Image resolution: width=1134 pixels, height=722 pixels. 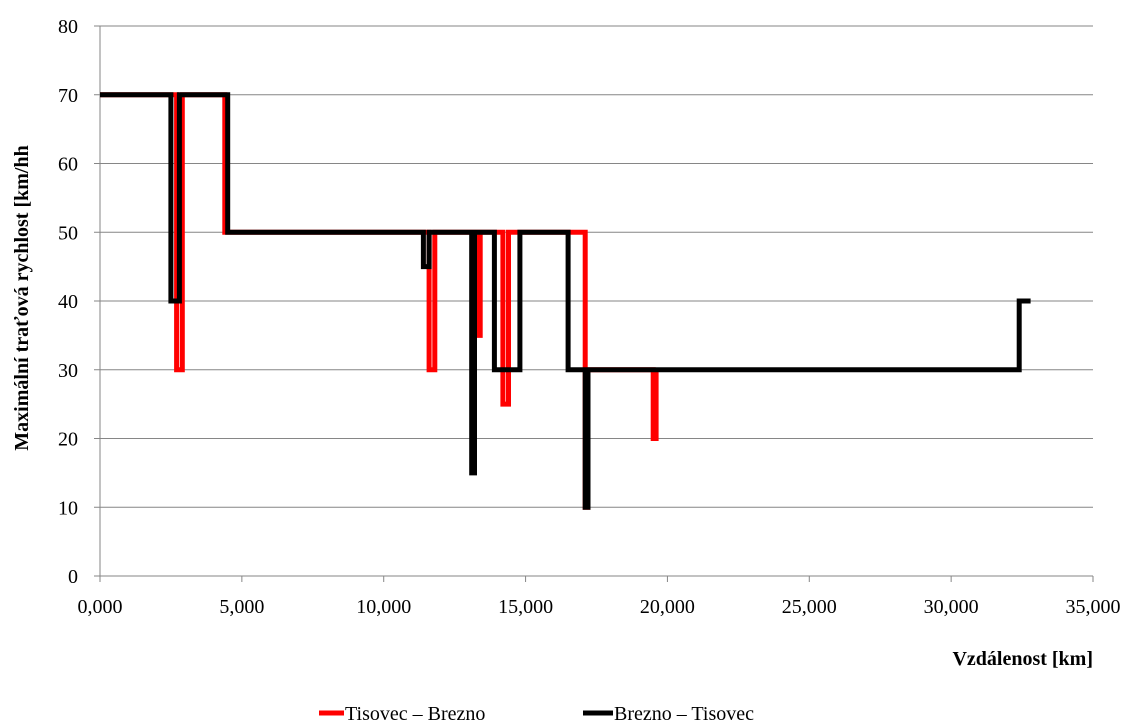 I want to click on y-tick-label: 40, so click(x=68, y=302).